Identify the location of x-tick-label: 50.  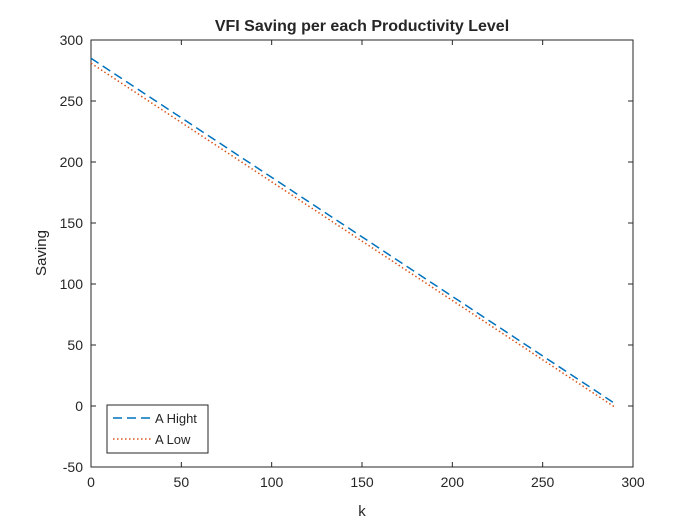
(182, 482).